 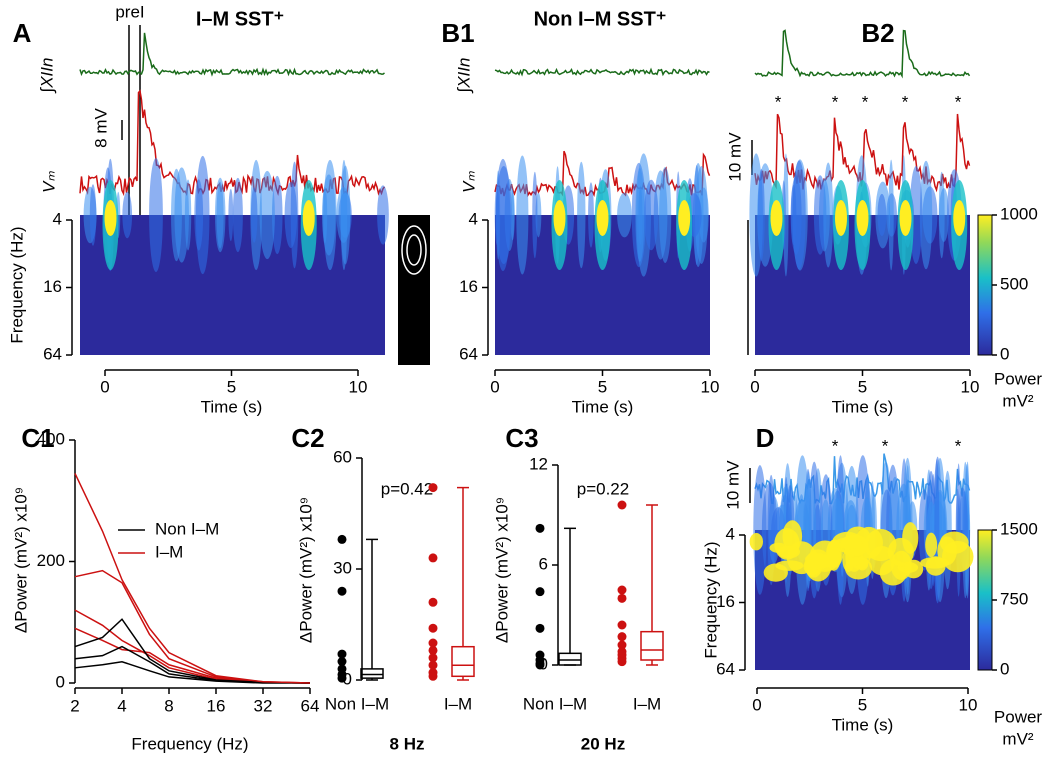 What do you see at coordinates (877, 33) in the screenshot?
I see `label: B2` at bounding box center [877, 33].